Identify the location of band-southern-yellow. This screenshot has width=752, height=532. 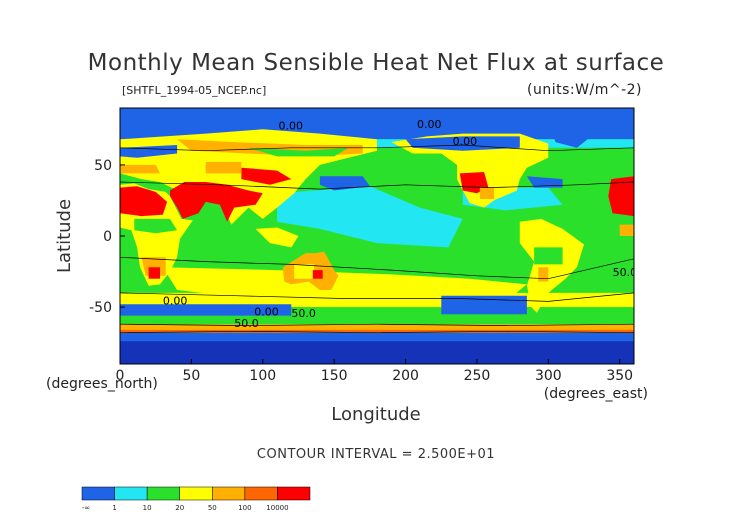
(344, 284).